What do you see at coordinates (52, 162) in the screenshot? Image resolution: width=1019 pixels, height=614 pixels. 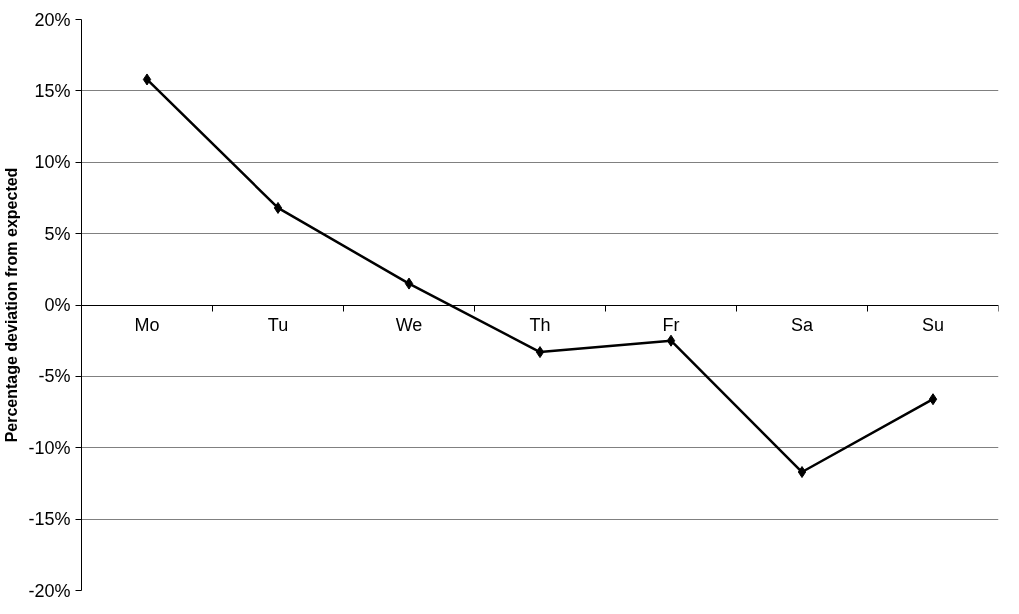 I see `y-tick-label: 10%` at bounding box center [52, 162].